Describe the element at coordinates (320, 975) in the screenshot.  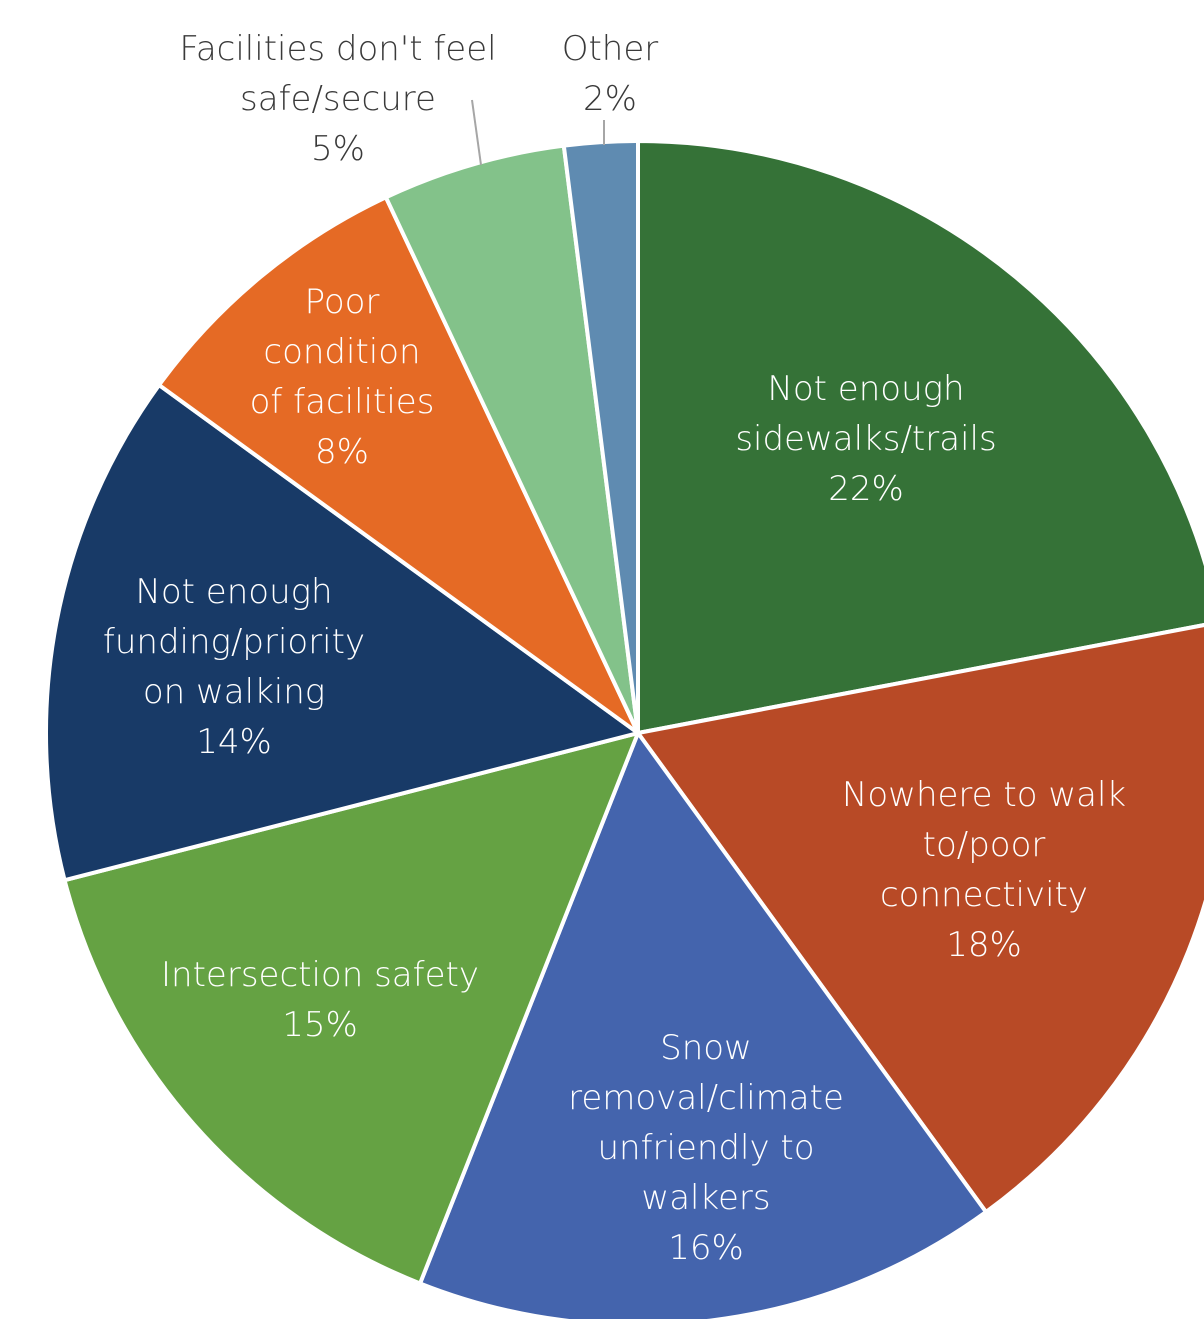
I see `slice-category-label: Intersection safety` at that location.